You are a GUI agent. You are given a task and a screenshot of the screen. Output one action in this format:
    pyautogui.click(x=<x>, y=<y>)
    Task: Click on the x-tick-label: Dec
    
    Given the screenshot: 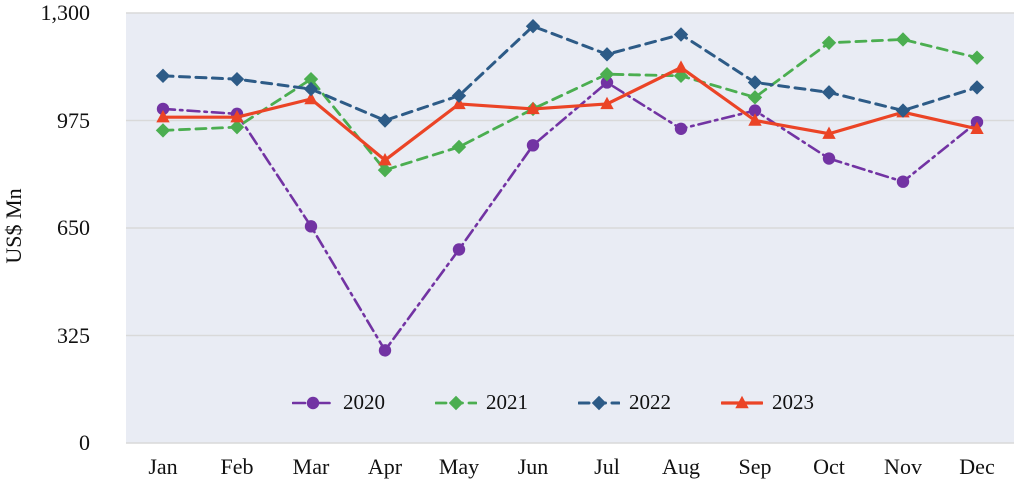 What is the action you would take?
    pyautogui.click(x=977, y=466)
    